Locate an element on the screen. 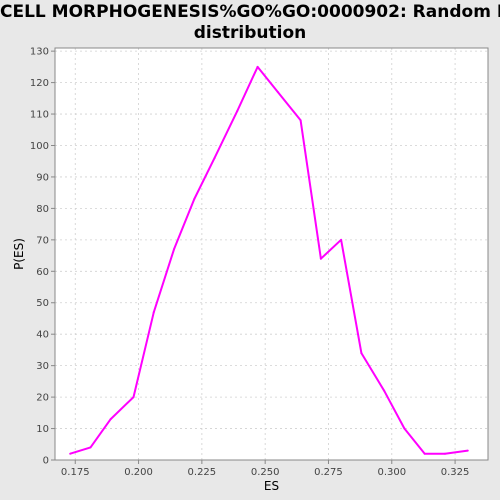  chart-title-line-2: distribution is located at coordinates (250, 33).